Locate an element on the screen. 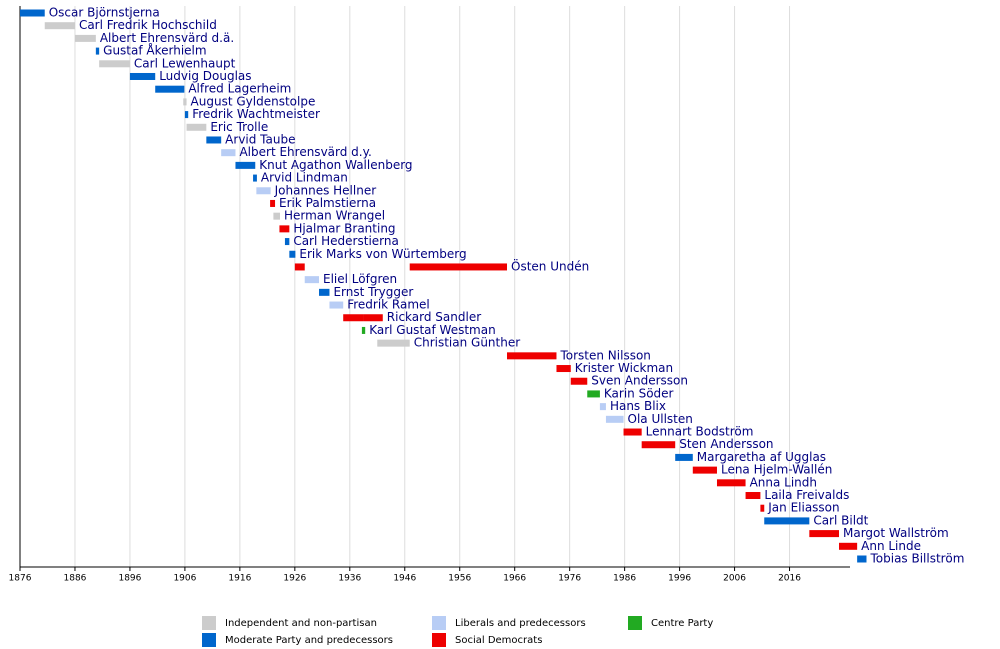 This screenshot has width=1000, height=649. minister-name: Tobias Billström is located at coordinates (916, 559).